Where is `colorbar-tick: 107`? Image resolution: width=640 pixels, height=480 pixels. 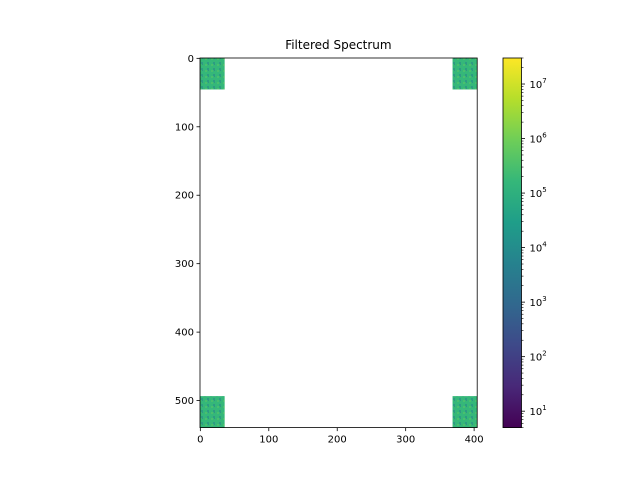
colorbar-tick: 107 is located at coordinates (534, 84).